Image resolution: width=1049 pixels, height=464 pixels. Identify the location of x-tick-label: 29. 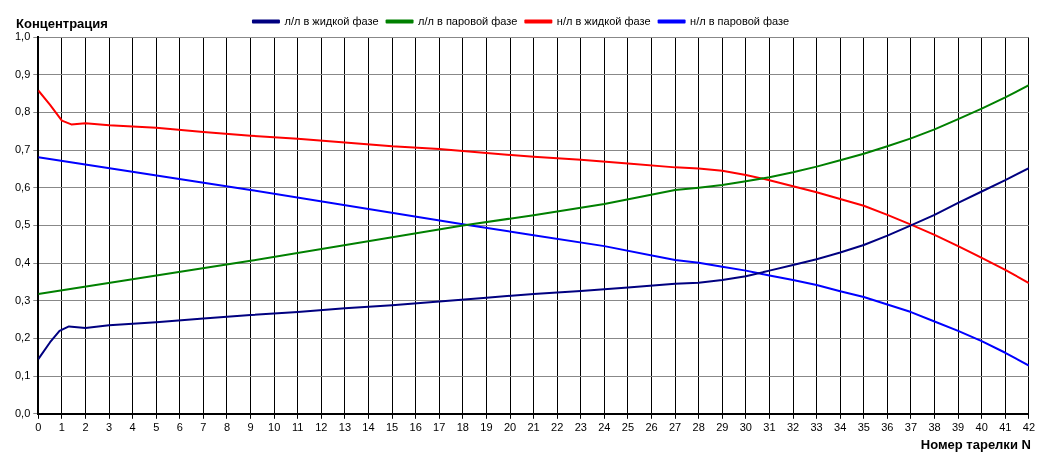
(722, 427).